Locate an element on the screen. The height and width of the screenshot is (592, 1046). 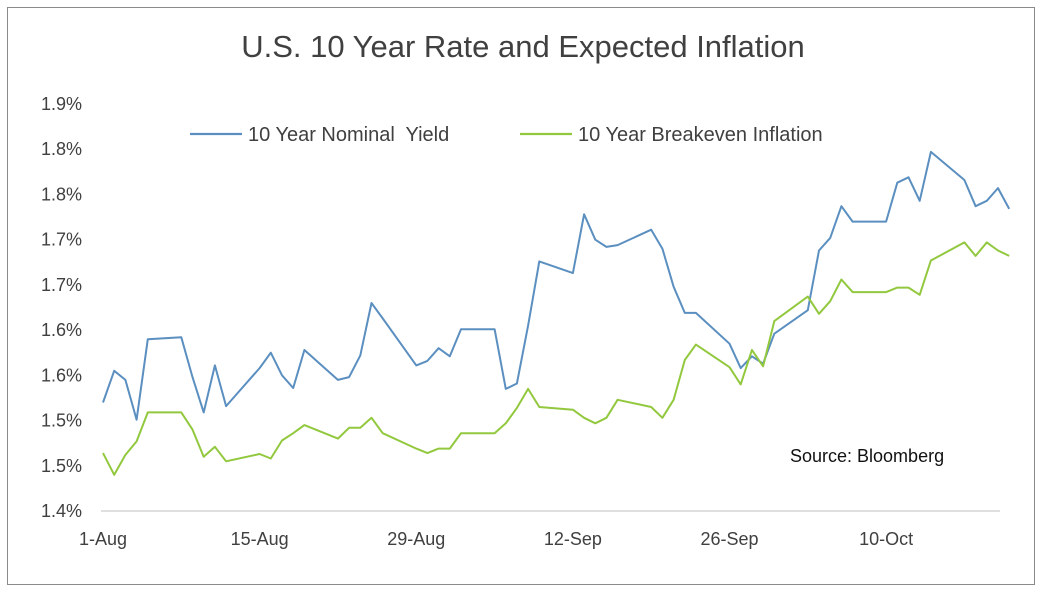
x-tick-label: 1-Aug is located at coordinates (103, 539).